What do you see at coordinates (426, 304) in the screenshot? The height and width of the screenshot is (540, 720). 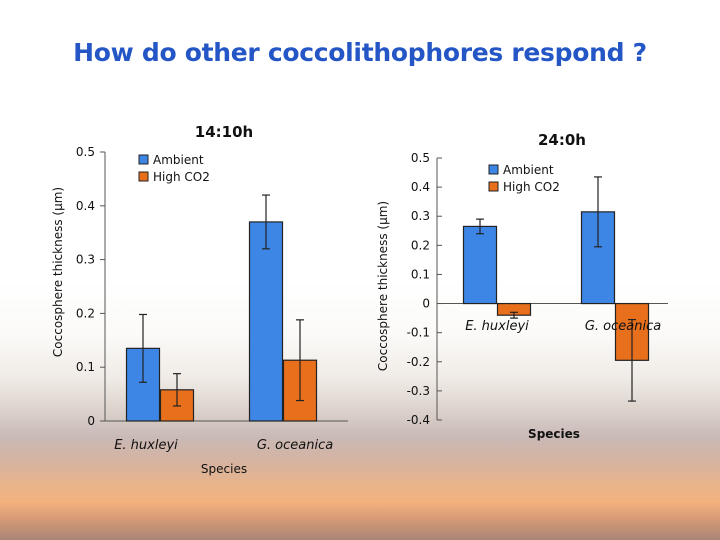 I see `chart-2-y-tick-label: 0` at bounding box center [426, 304].